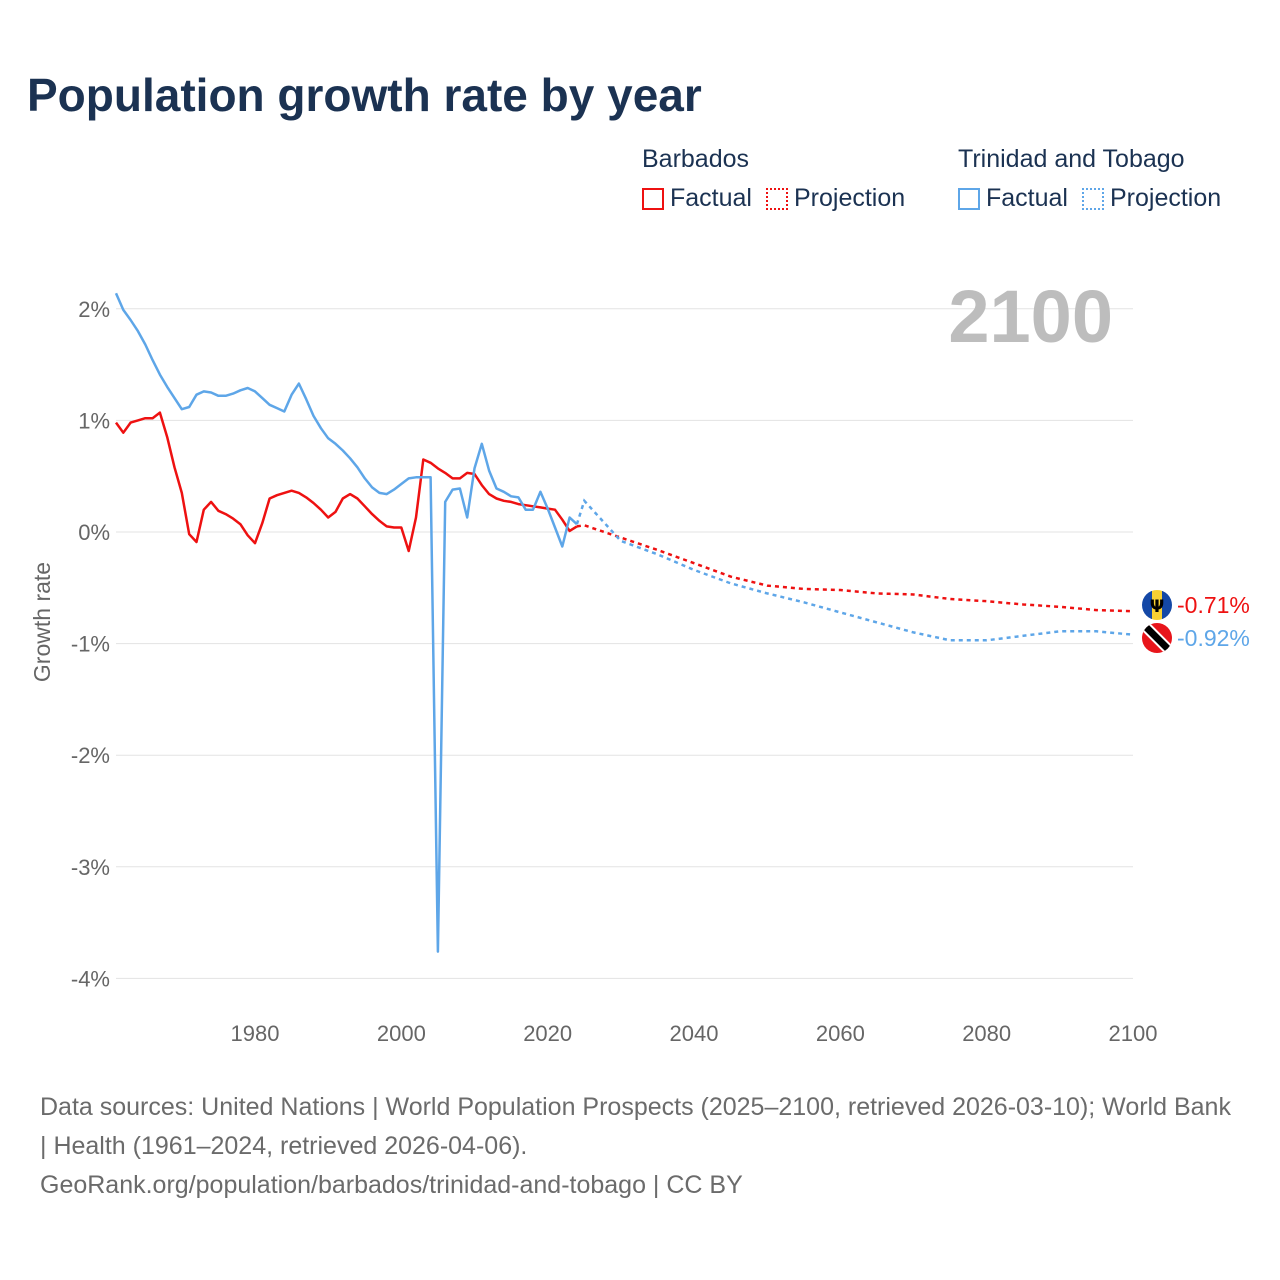  I want to click on y-tick-label: 1%, so click(94, 420).